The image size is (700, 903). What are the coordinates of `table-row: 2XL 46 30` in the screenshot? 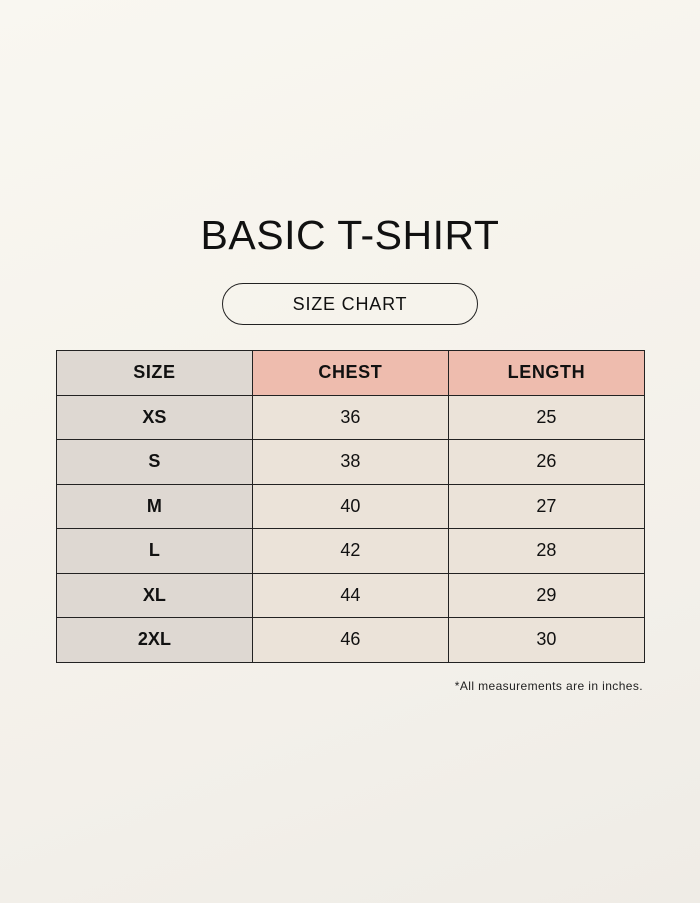 It's located at (351, 640).